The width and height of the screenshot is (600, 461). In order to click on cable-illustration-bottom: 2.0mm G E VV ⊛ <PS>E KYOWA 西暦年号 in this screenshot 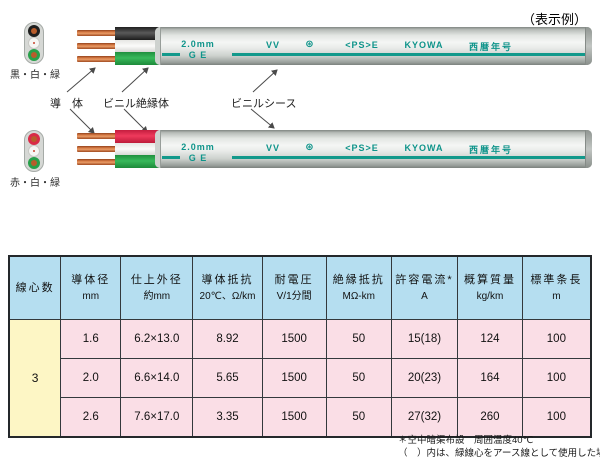, I will do `click(300, 153)`.